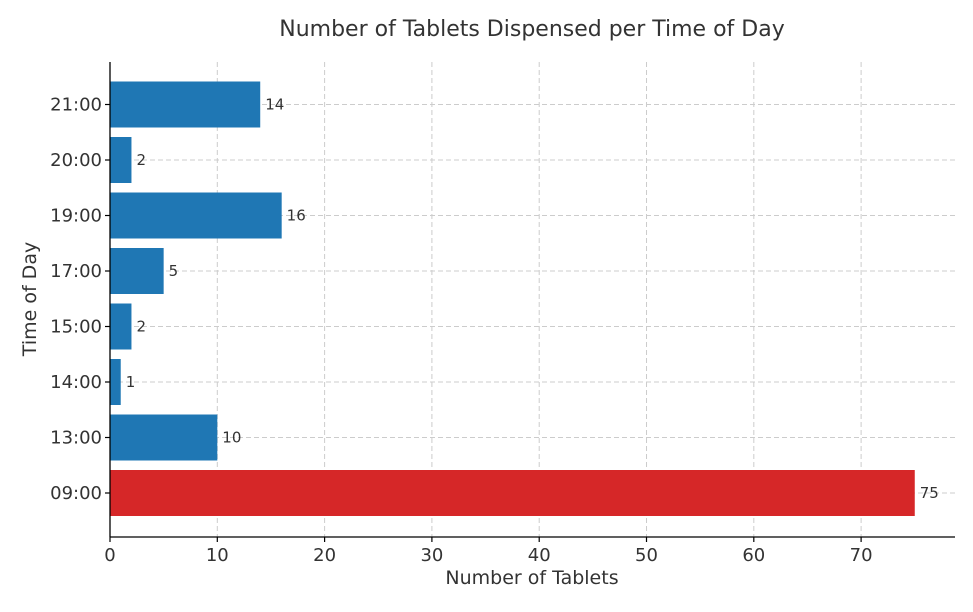 This screenshot has height=612, width=973. I want to click on bar-1900, so click(196, 215).